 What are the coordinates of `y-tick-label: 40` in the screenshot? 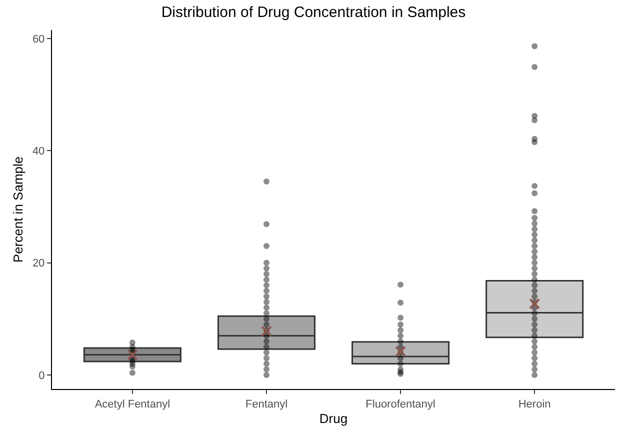 It's located at (38, 151).